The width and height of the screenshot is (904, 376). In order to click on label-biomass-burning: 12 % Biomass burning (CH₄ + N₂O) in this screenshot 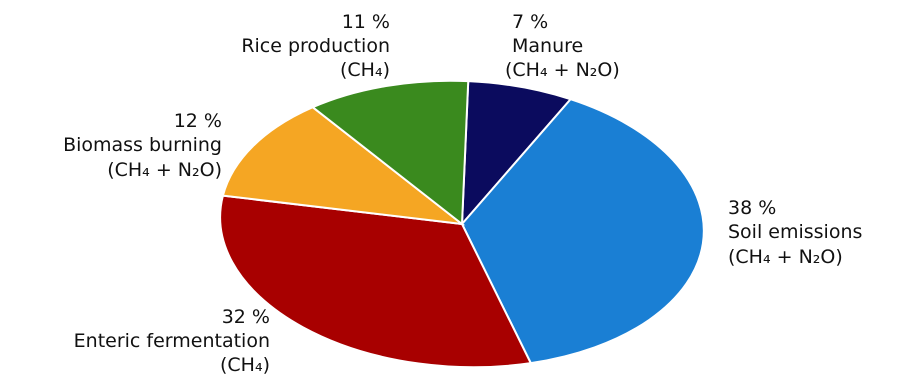, I will do `click(142, 145)`.